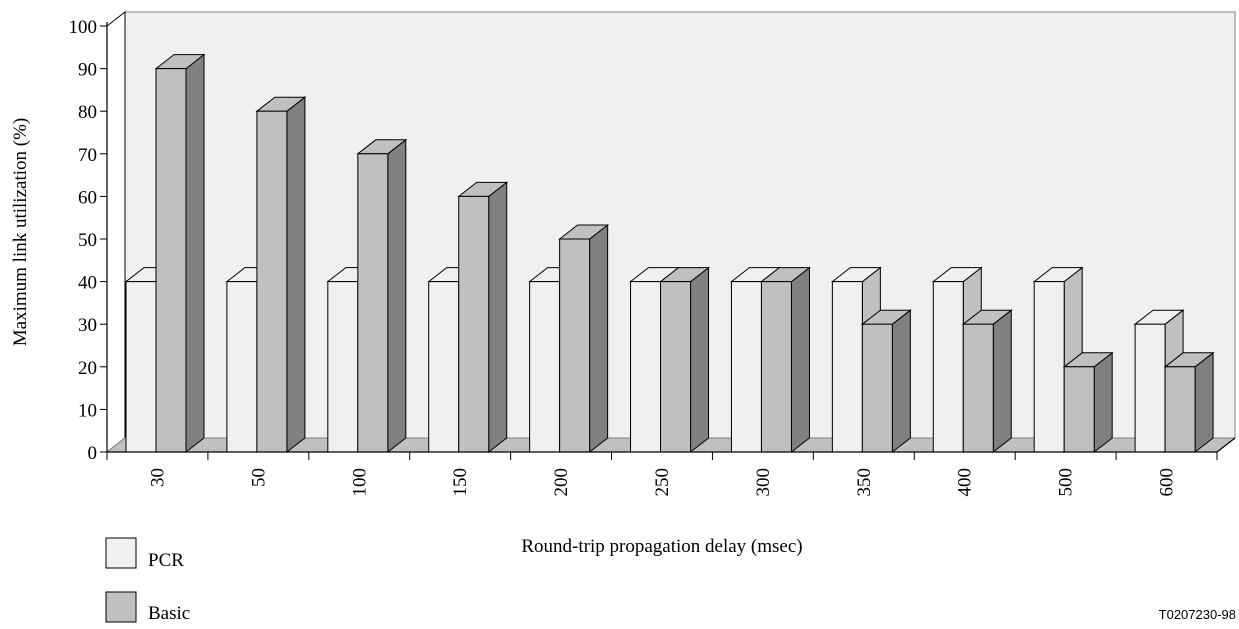 The width and height of the screenshot is (1239, 629). Describe the element at coordinates (93, 453) in the screenshot. I see `y-tick-label: 0` at that location.